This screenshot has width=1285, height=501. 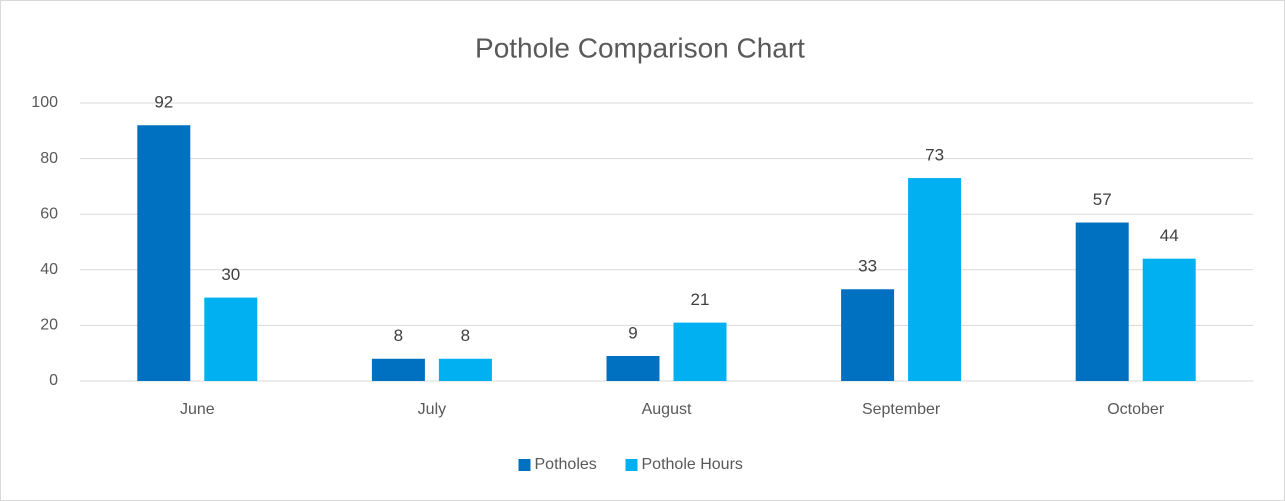 What do you see at coordinates (667, 409) in the screenshot?
I see `x-tick-label: August` at bounding box center [667, 409].